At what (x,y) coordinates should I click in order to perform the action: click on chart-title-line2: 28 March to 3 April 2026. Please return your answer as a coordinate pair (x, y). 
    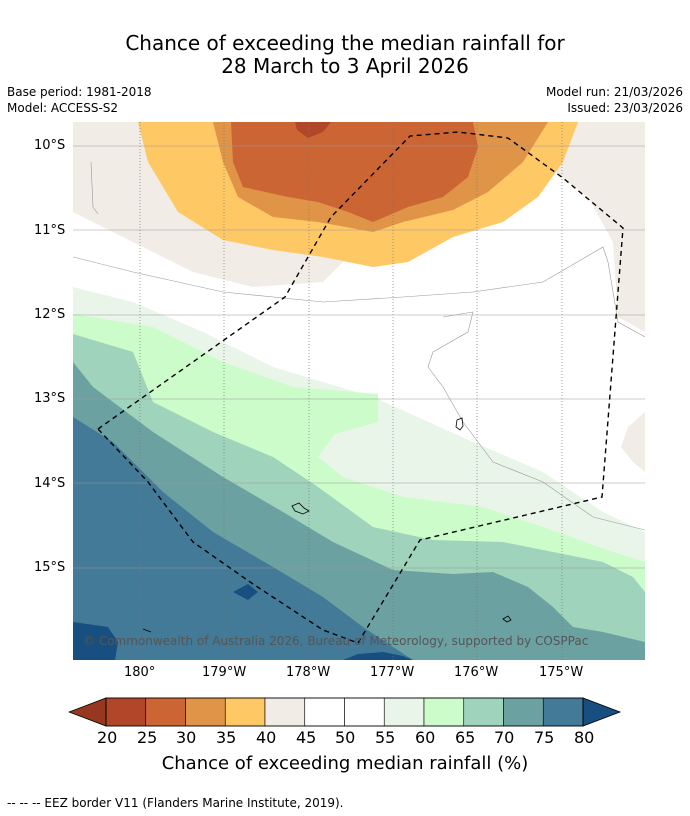
    Looking at the image, I should click on (345, 66).